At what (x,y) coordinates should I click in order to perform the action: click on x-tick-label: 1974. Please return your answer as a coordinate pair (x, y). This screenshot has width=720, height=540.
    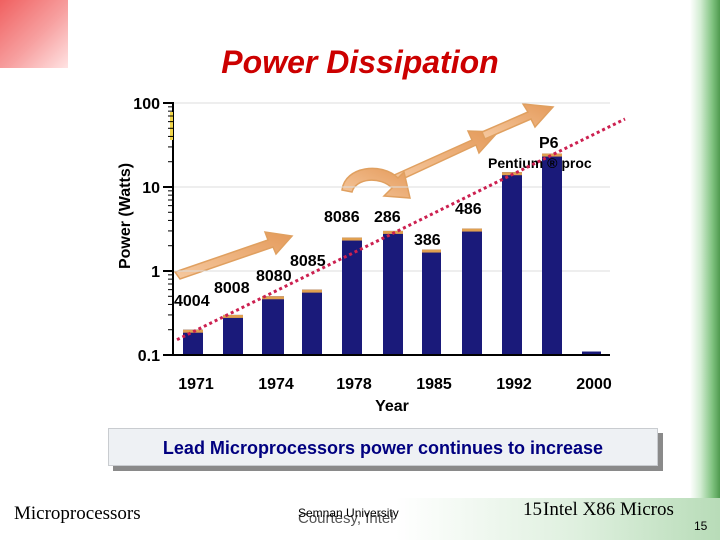
    Looking at the image, I should click on (276, 384).